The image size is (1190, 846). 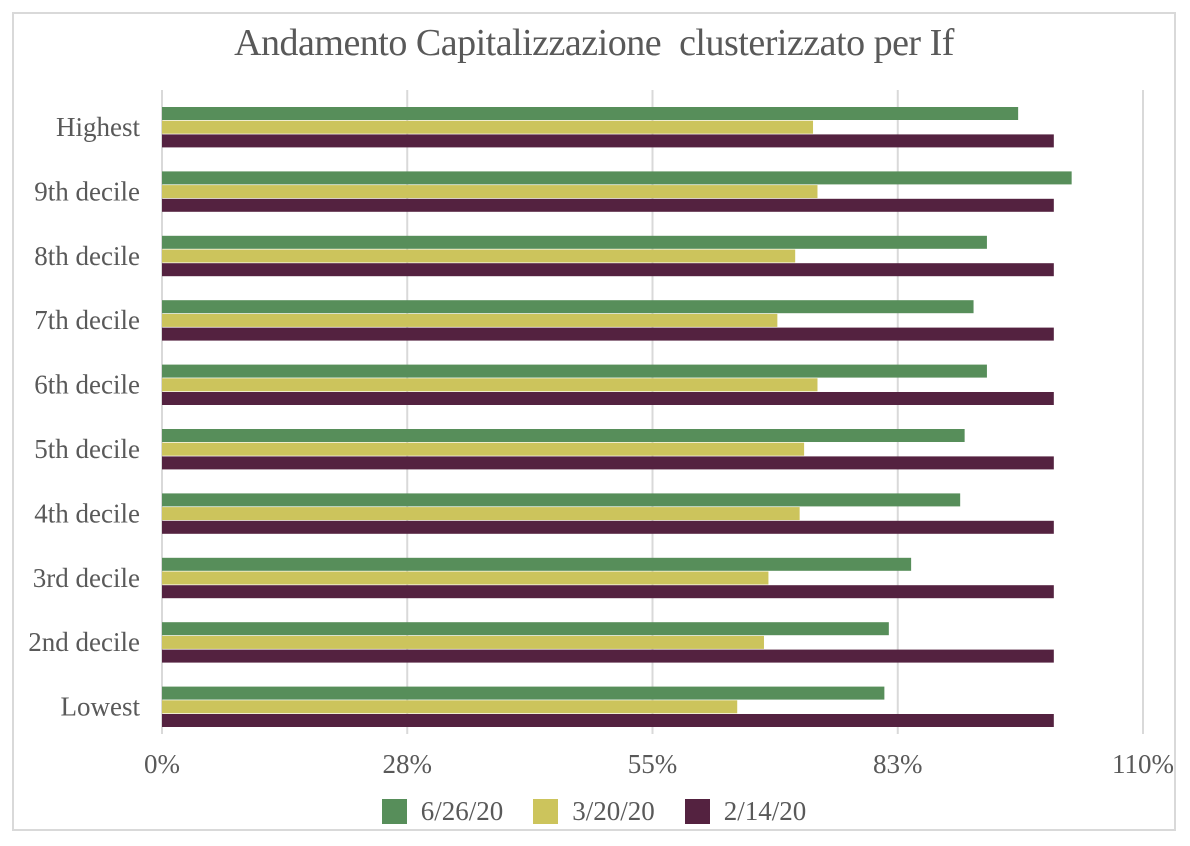 I want to click on legend-item: 6/26/20, so click(x=442, y=811).